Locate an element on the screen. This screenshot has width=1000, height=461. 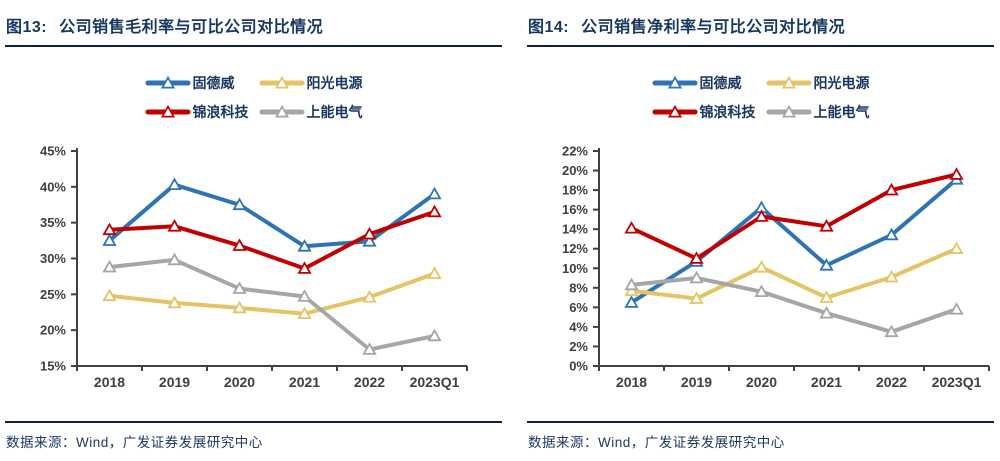
y-tick-label: 10% is located at coordinates (575, 268).